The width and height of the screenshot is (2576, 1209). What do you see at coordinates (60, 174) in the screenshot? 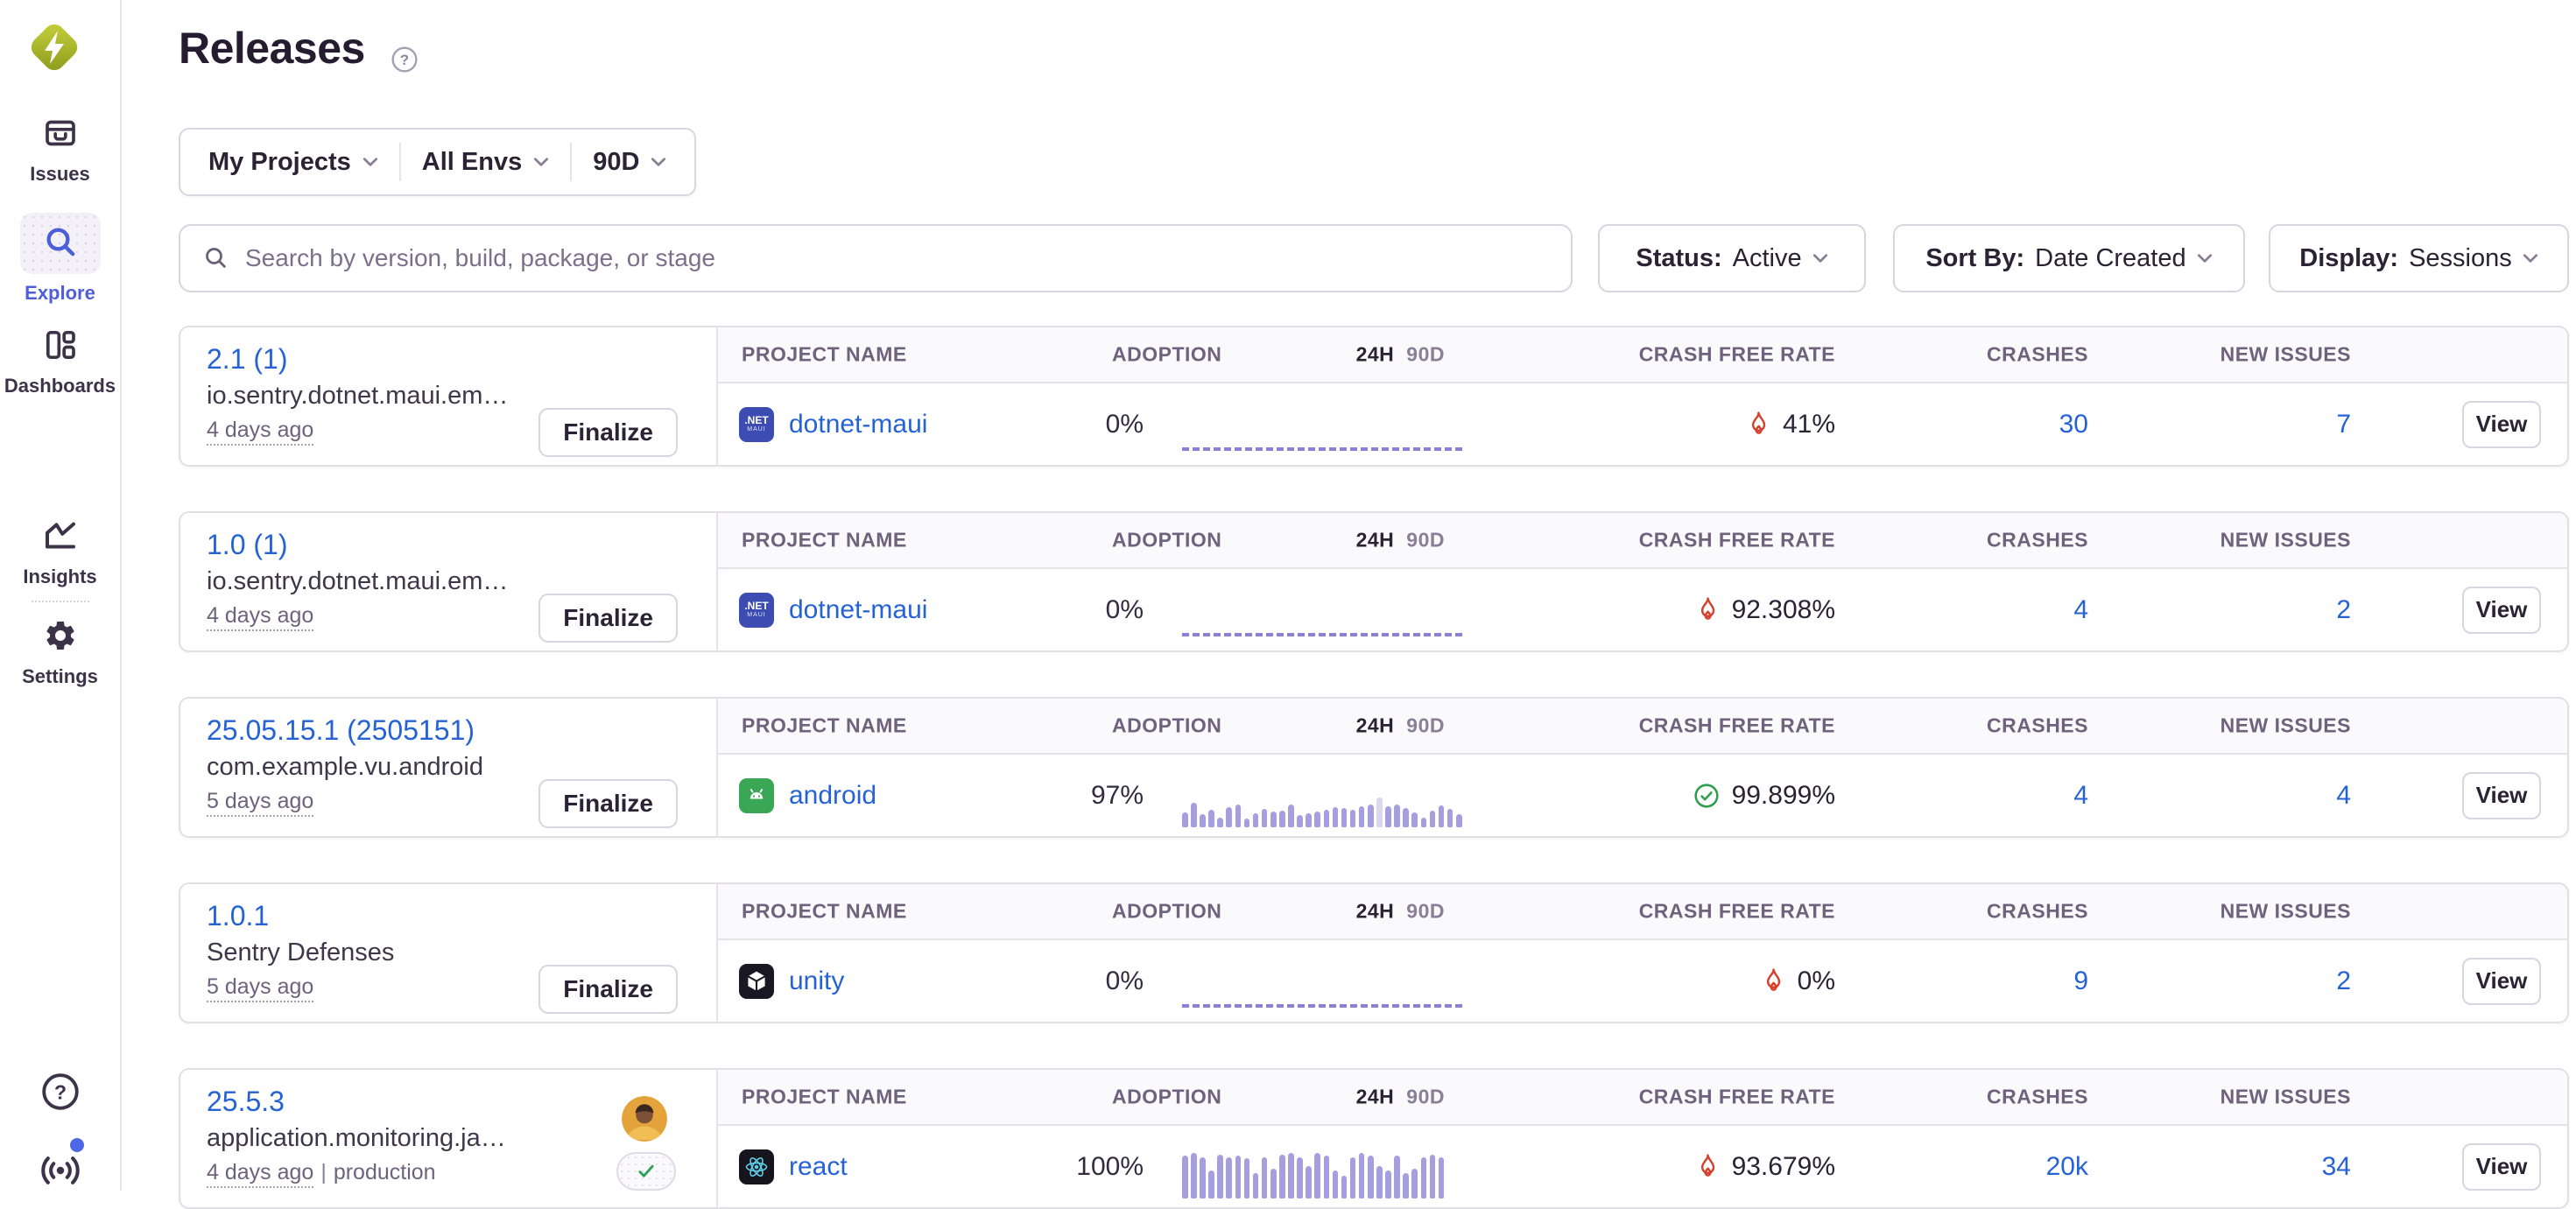
I see `sidebar-item-label: Issues` at bounding box center [60, 174].